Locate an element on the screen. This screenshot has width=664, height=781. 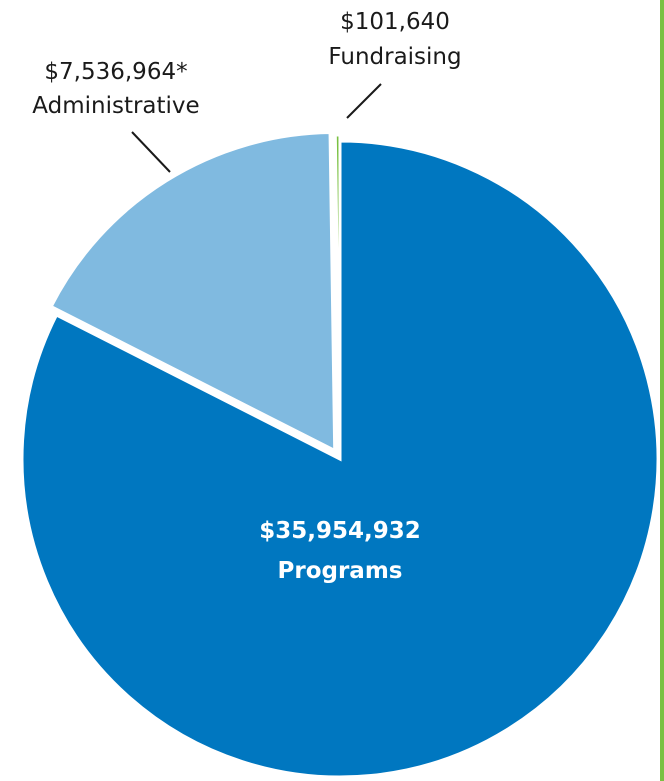
administrative-category-label: Administrative is located at coordinates (115, 106).